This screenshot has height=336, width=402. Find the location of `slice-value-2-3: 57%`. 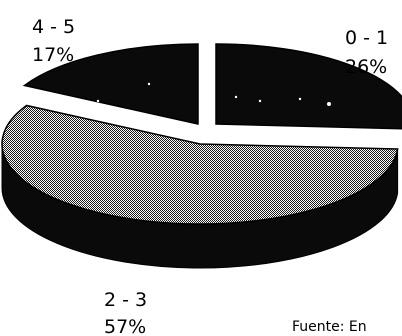

slice-value-2-3: 57% is located at coordinates (125, 326).